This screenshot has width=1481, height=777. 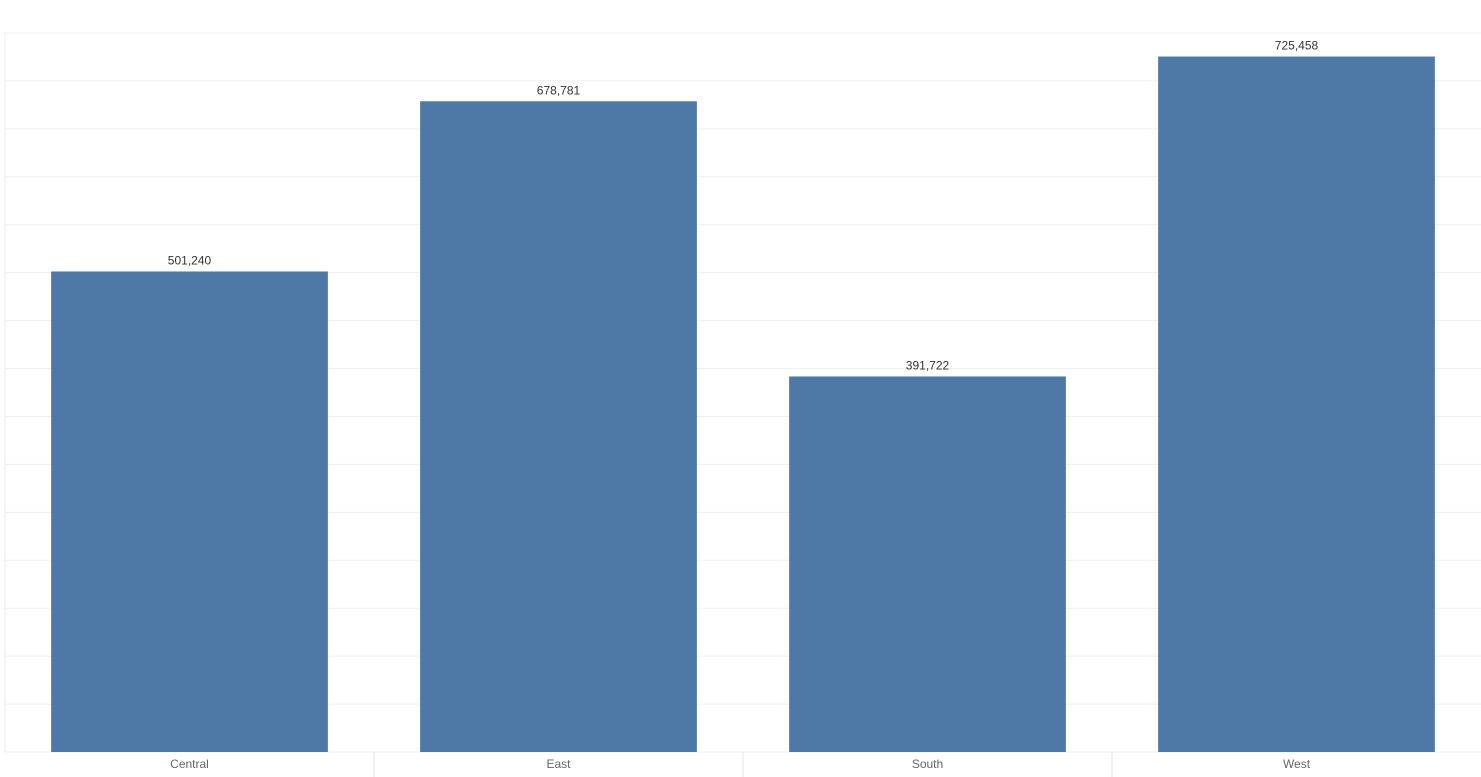 I want to click on x-tick-label: Central, so click(x=189, y=764).